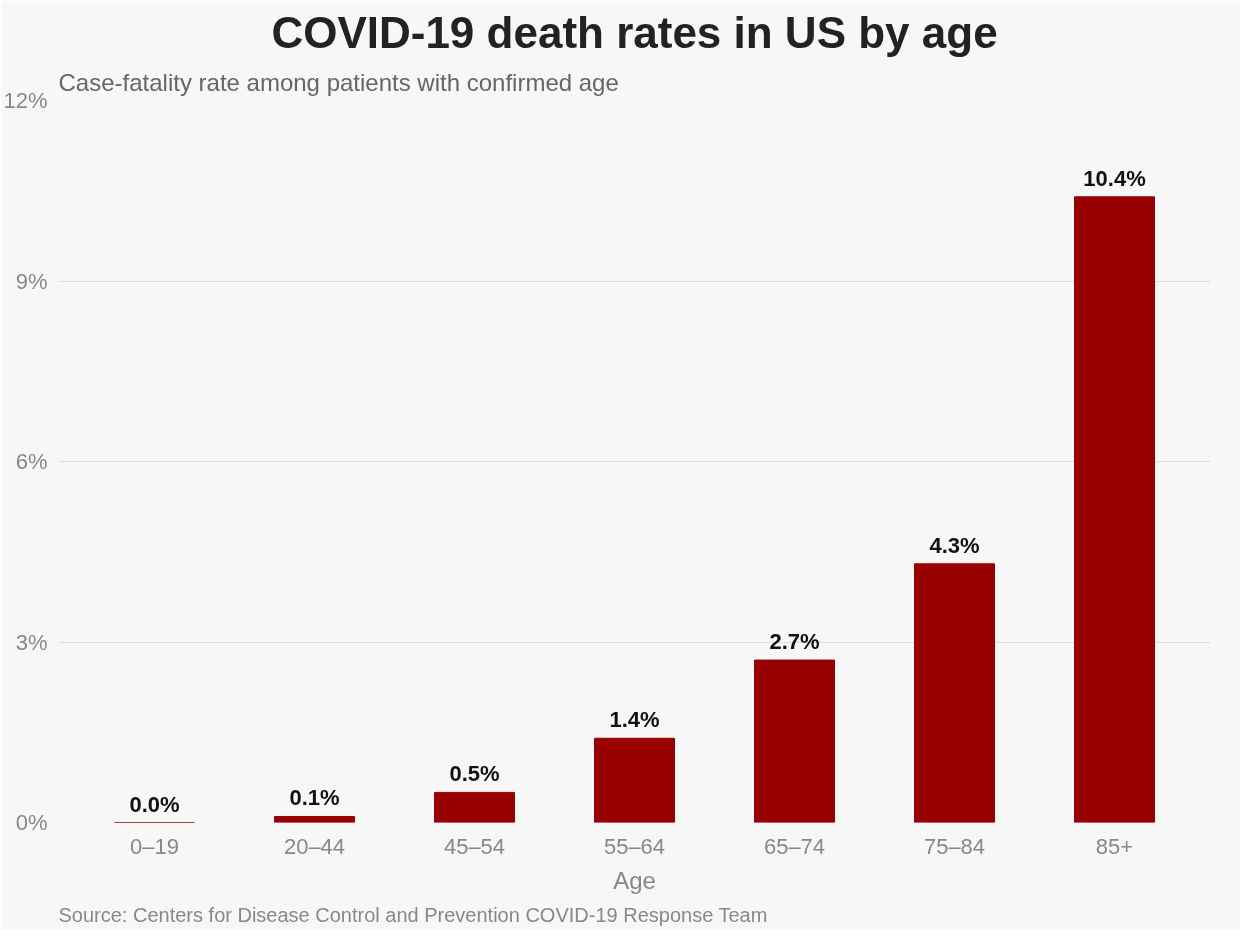 The image size is (1248, 939). What do you see at coordinates (794, 846) in the screenshot?
I see `x-tick-label: 65–74` at bounding box center [794, 846].